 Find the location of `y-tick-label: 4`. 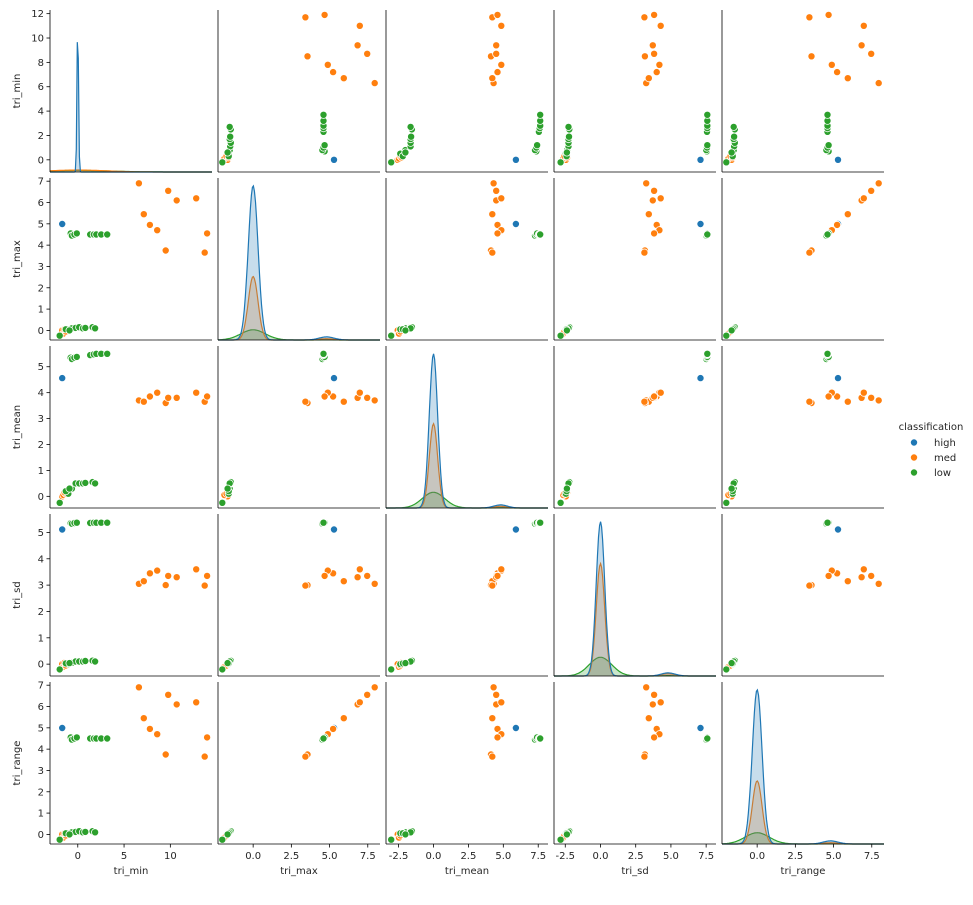

y-tick-label: 4 is located at coordinates (41, 559).